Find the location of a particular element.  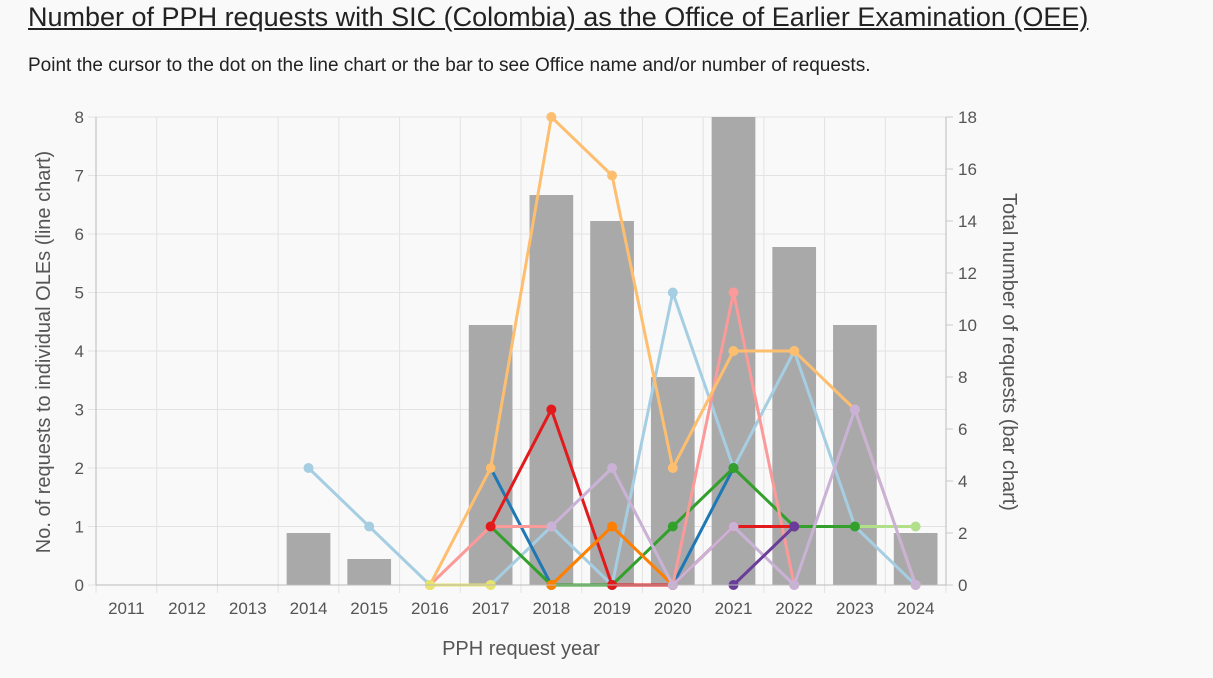

x-tick-label: 2023 is located at coordinates (855, 608).